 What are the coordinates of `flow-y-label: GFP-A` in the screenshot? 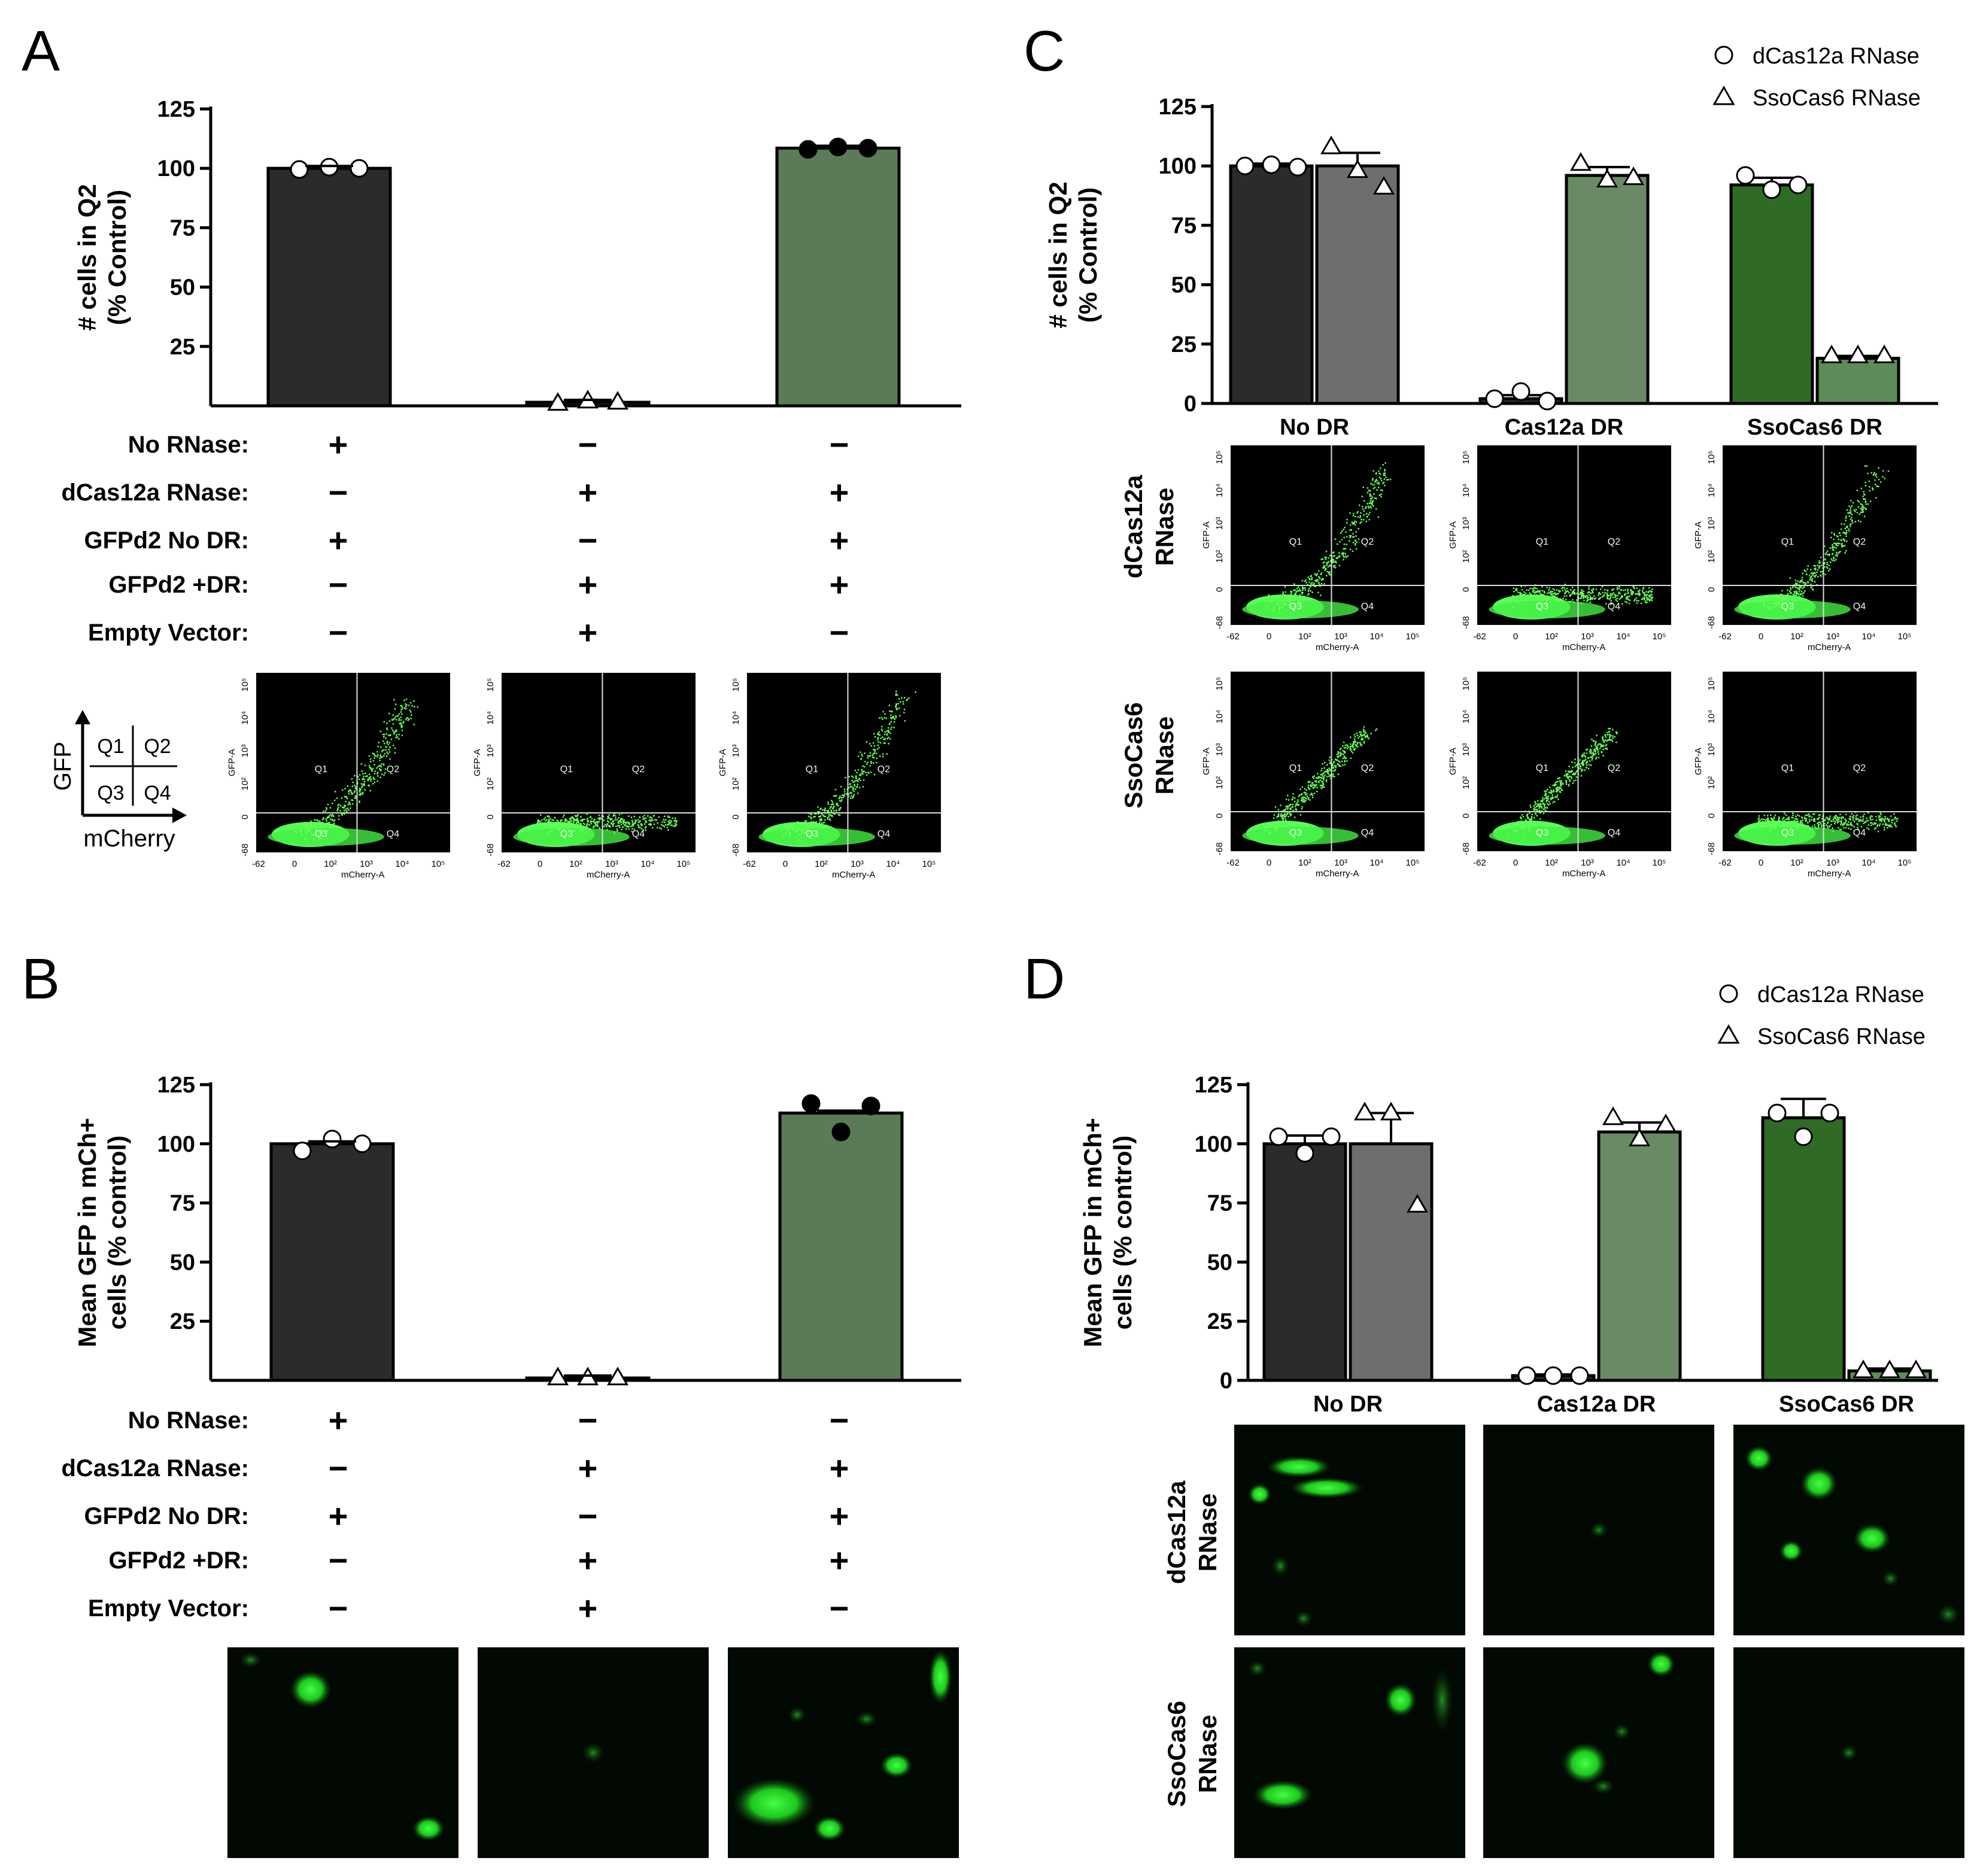 It's located at (1206, 761).